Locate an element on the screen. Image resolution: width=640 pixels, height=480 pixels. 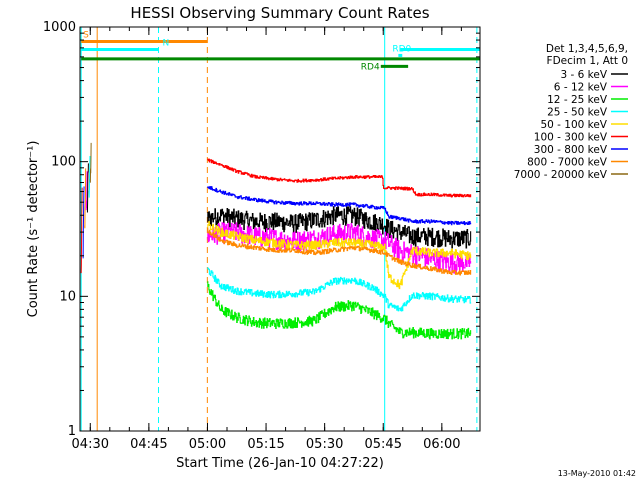
footer-timestamp: 13-May-2010 01:42 is located at coordinates (597, 473).